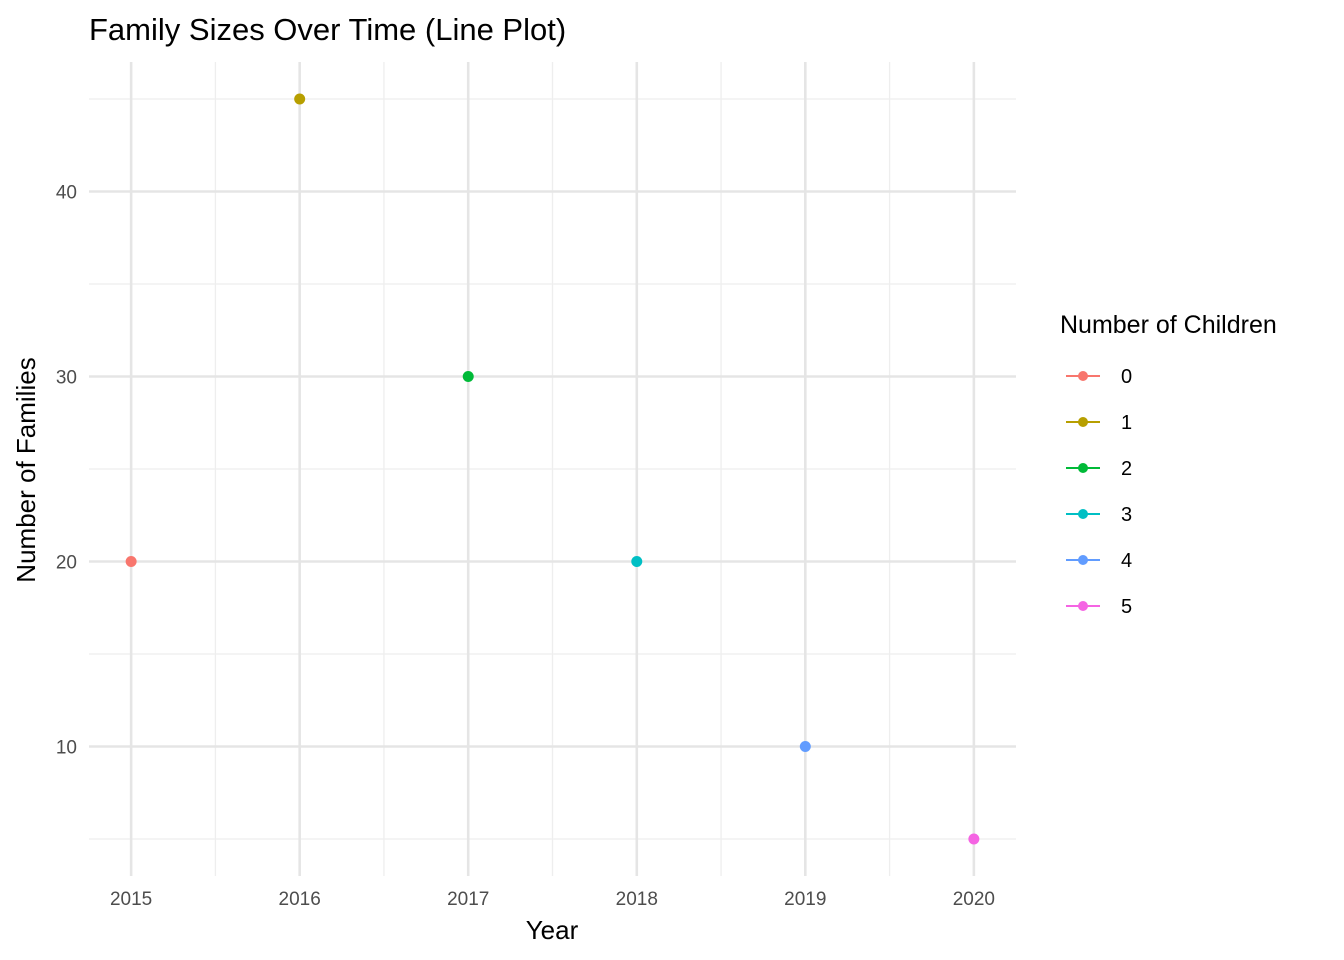 This screenshot has width=1344, height=960. I want to click on x-axis-tick-labels: 2015 2016 2017 2018 2019 2020, so click(552, 899).